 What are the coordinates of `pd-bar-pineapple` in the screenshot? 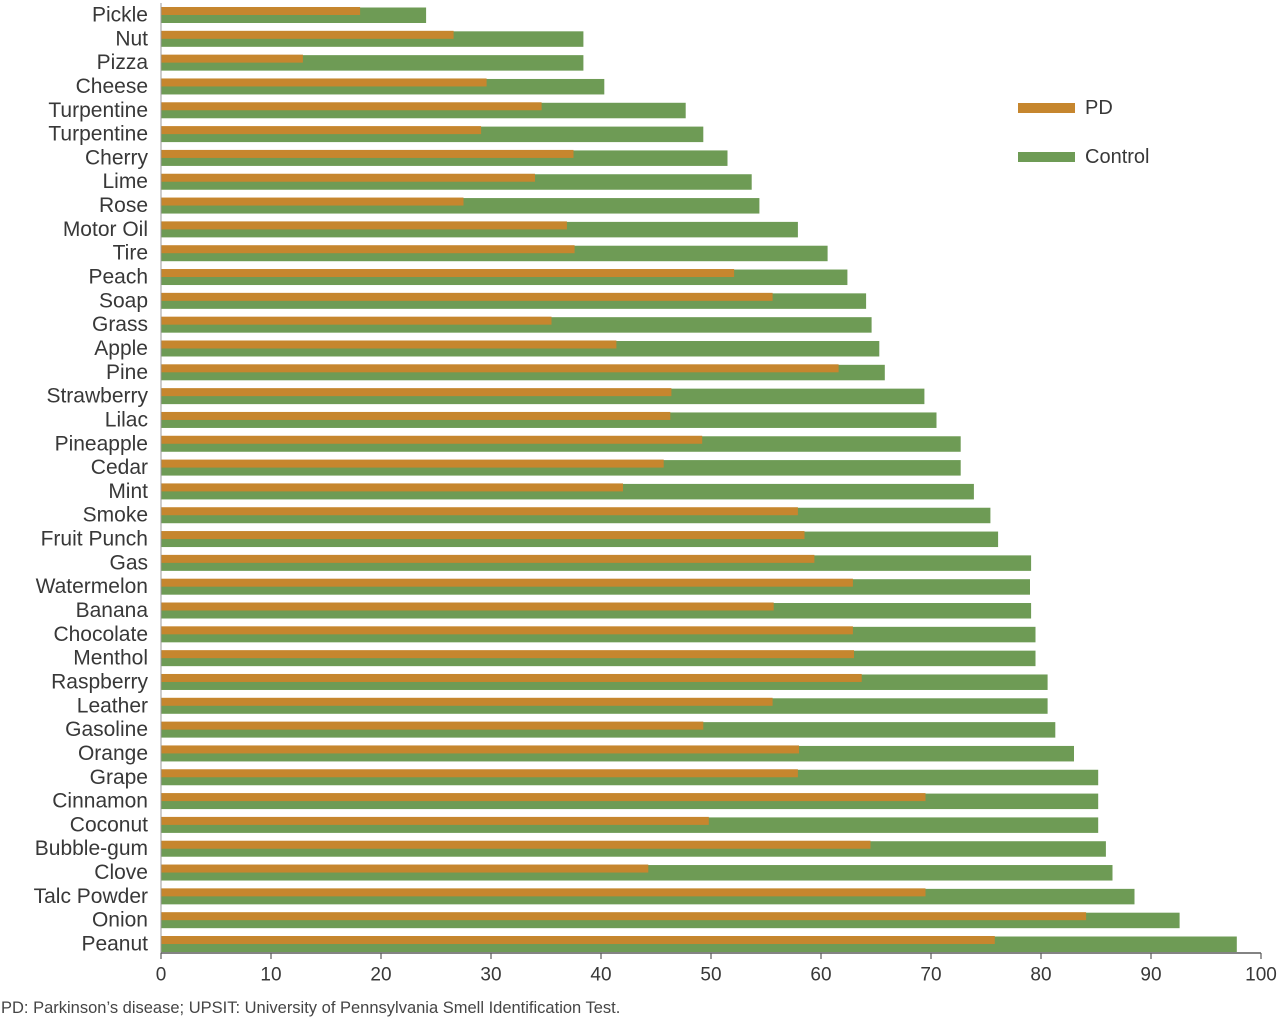 It's located at (432, 439).